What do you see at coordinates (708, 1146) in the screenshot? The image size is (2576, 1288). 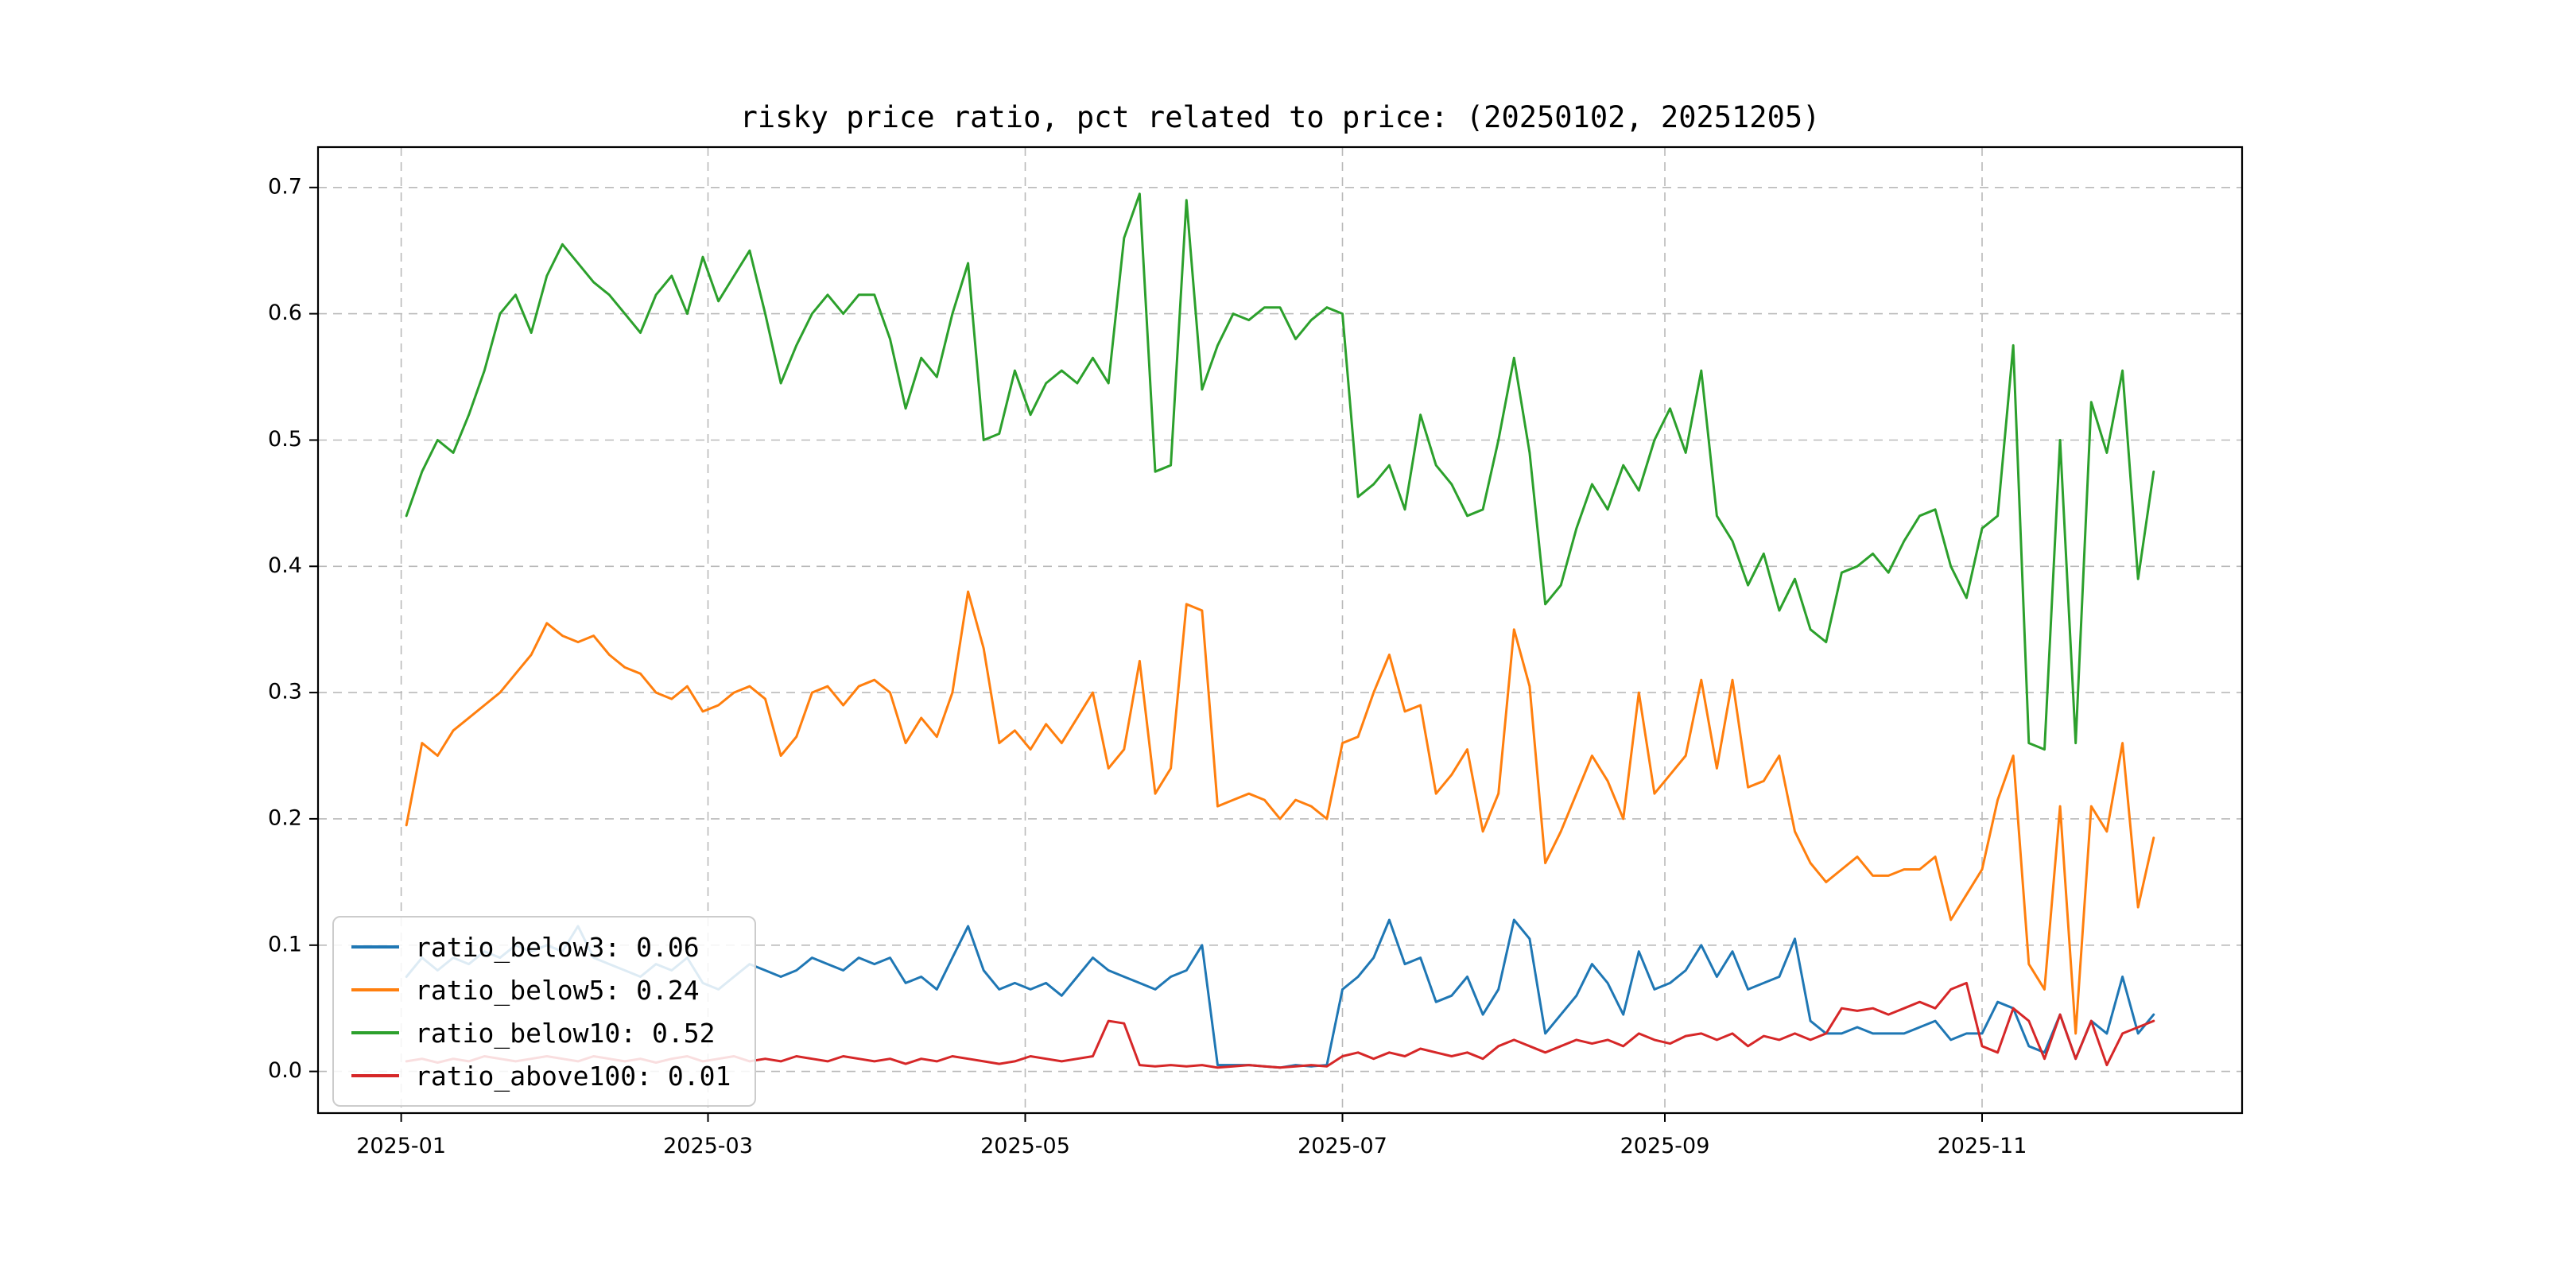 I see `svg-text: 2025-03` at bounding box center [708, 1146].